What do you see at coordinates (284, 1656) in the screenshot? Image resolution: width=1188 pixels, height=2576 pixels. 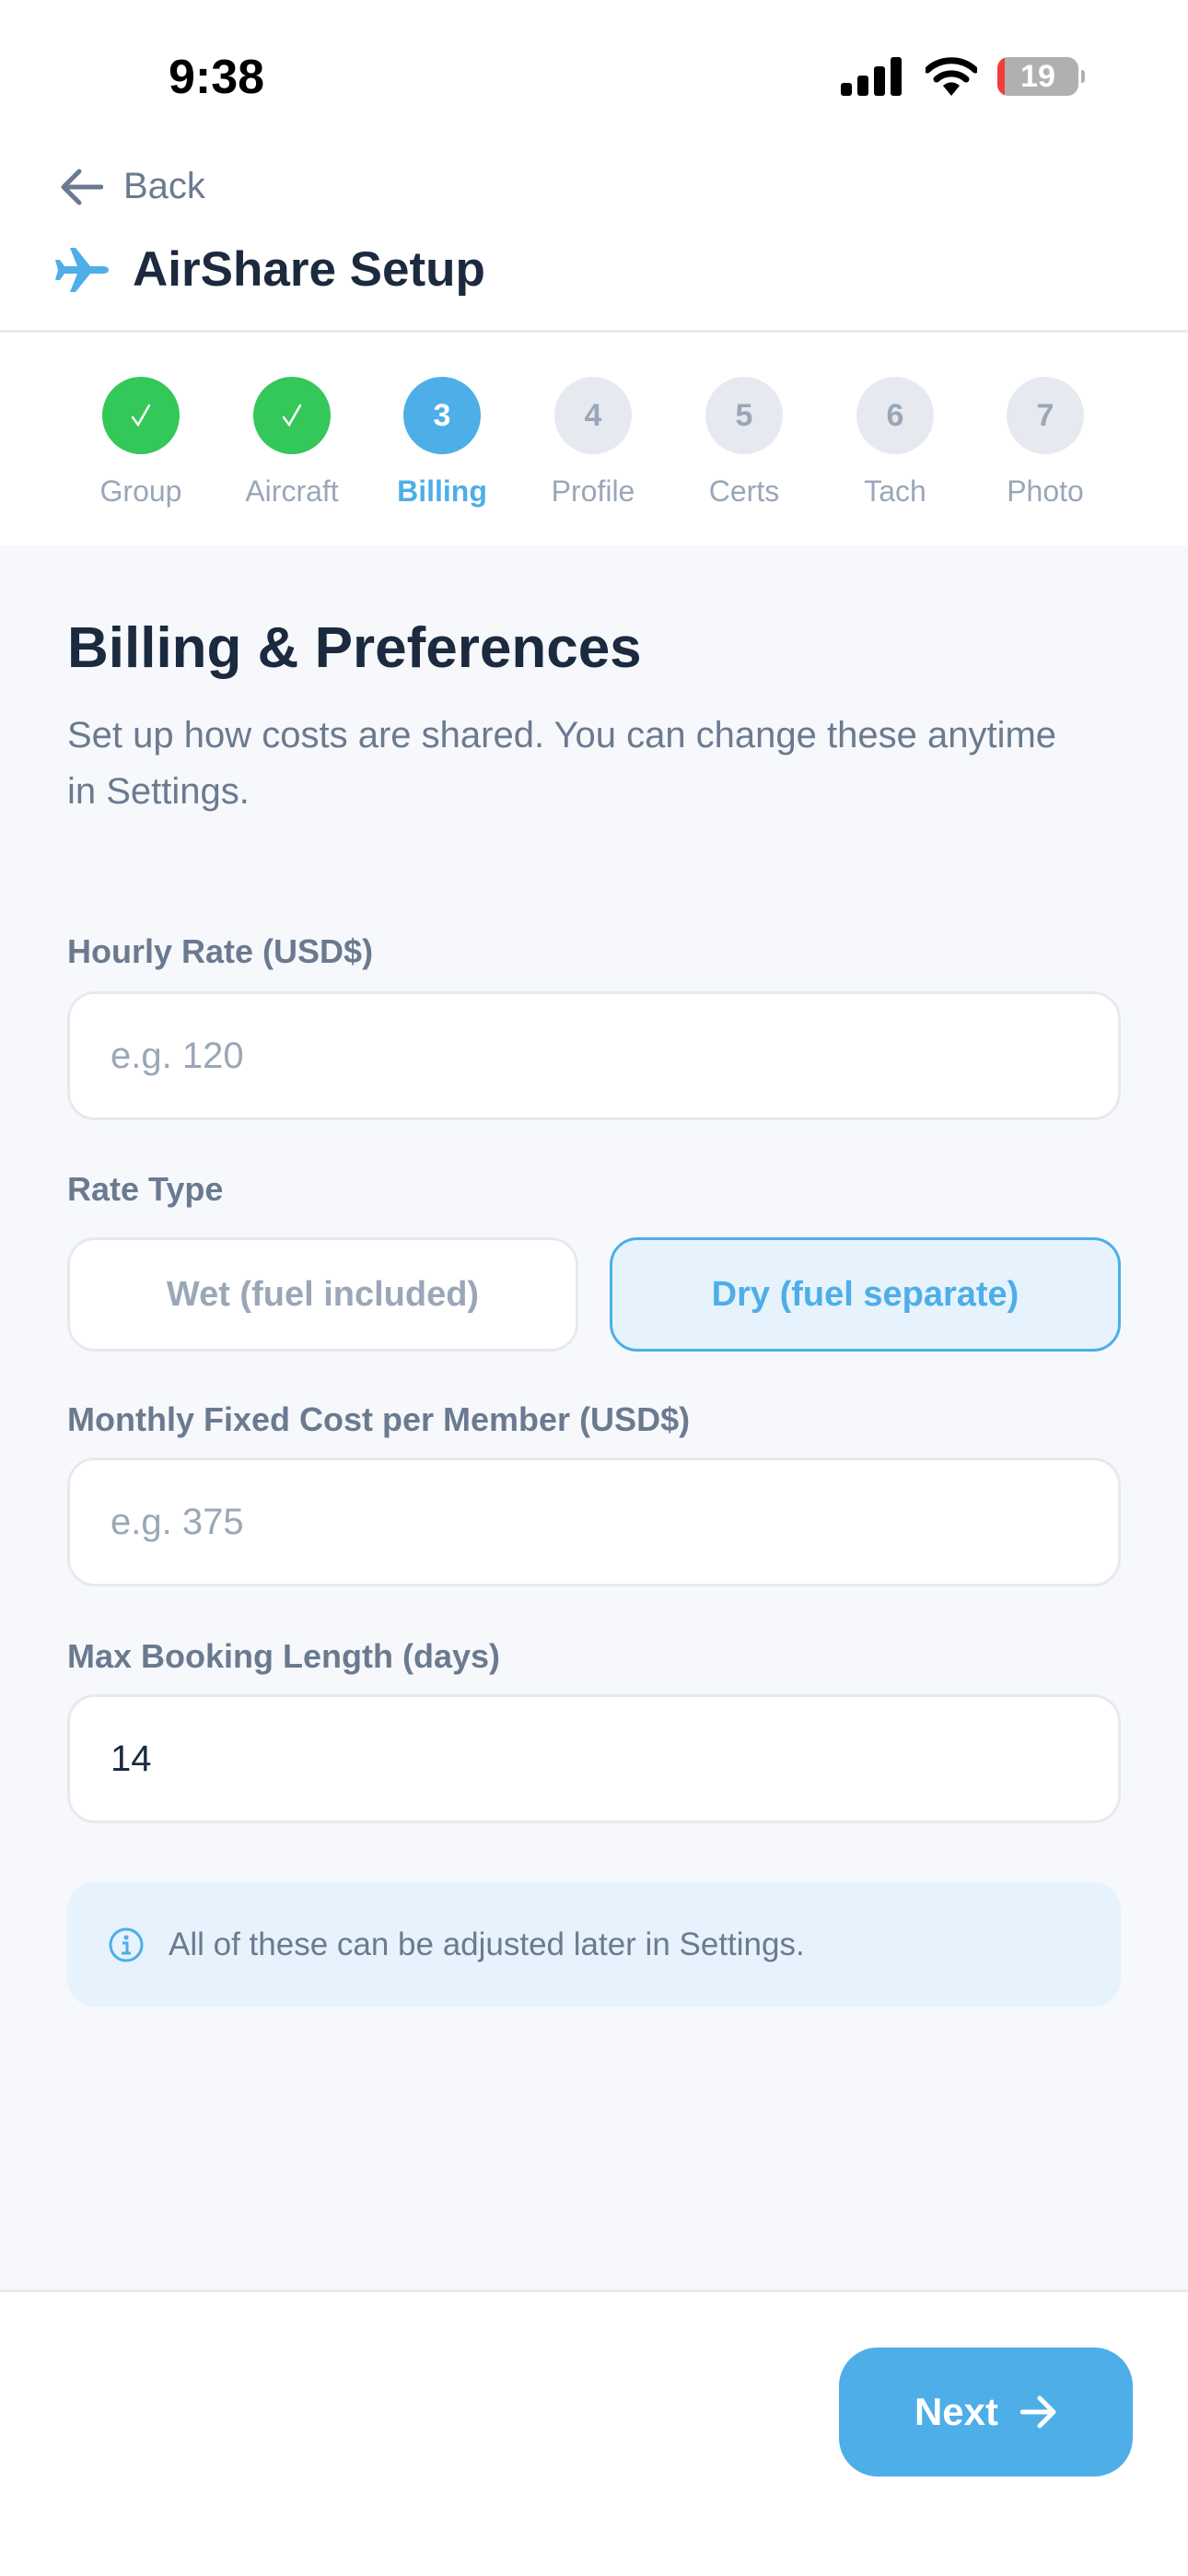 I see `max-booking-label: Max Booking Length (days)` at bounding box center [284, 1656].